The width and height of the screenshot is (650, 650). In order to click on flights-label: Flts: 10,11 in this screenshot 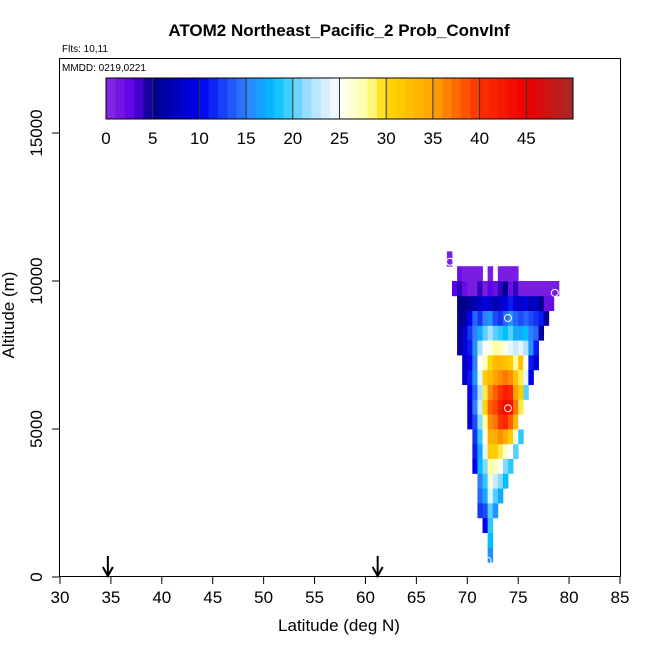, I will do `click(85, 49)`.